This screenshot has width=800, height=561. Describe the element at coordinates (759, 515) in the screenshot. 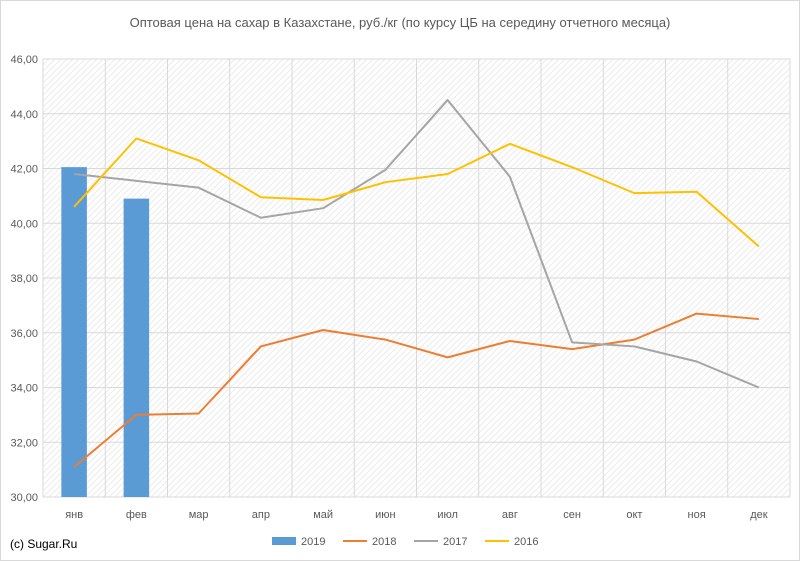

I see `x-tick-label: дек` at that location.